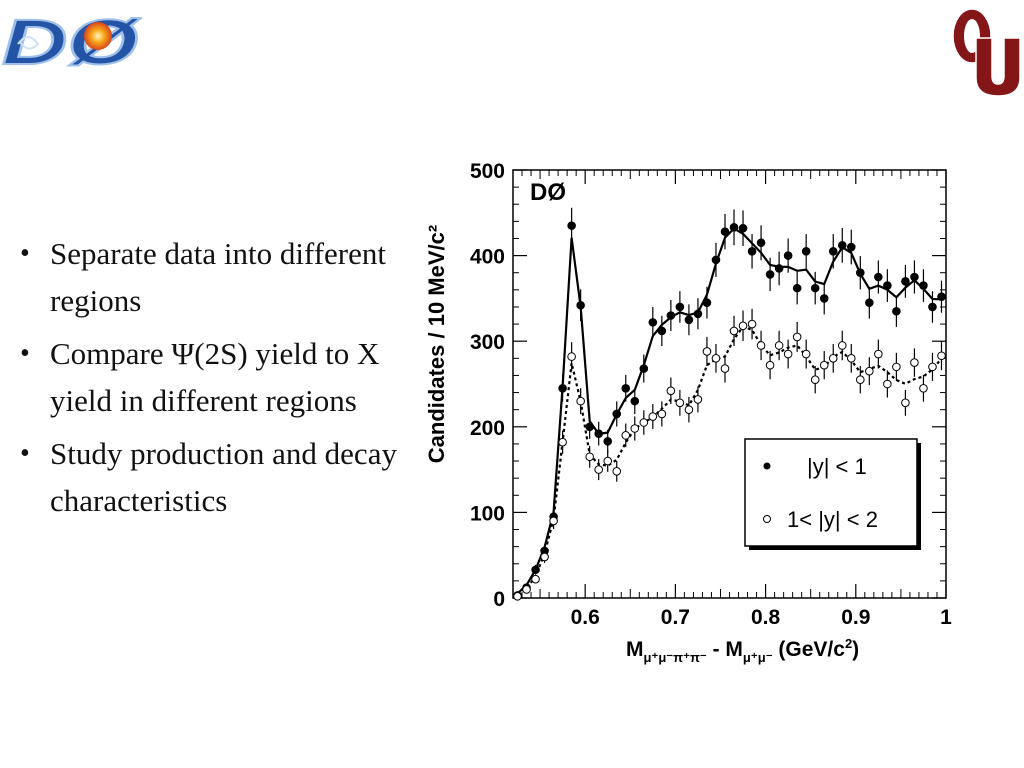 This screenshot has width=1024, height=768. Describe the element at coordinates (742, 650) in the screenshot. I see `x-axis-title: Mμ⁺μ⁻π⁺π⁻ - Mμ⁺μ⁻ (GeV/c2)` at that location.